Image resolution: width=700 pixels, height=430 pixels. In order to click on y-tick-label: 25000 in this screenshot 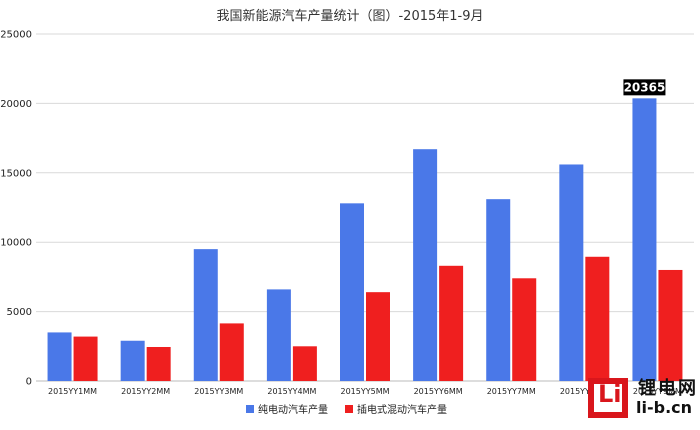, I will do `click(16, 35)`.